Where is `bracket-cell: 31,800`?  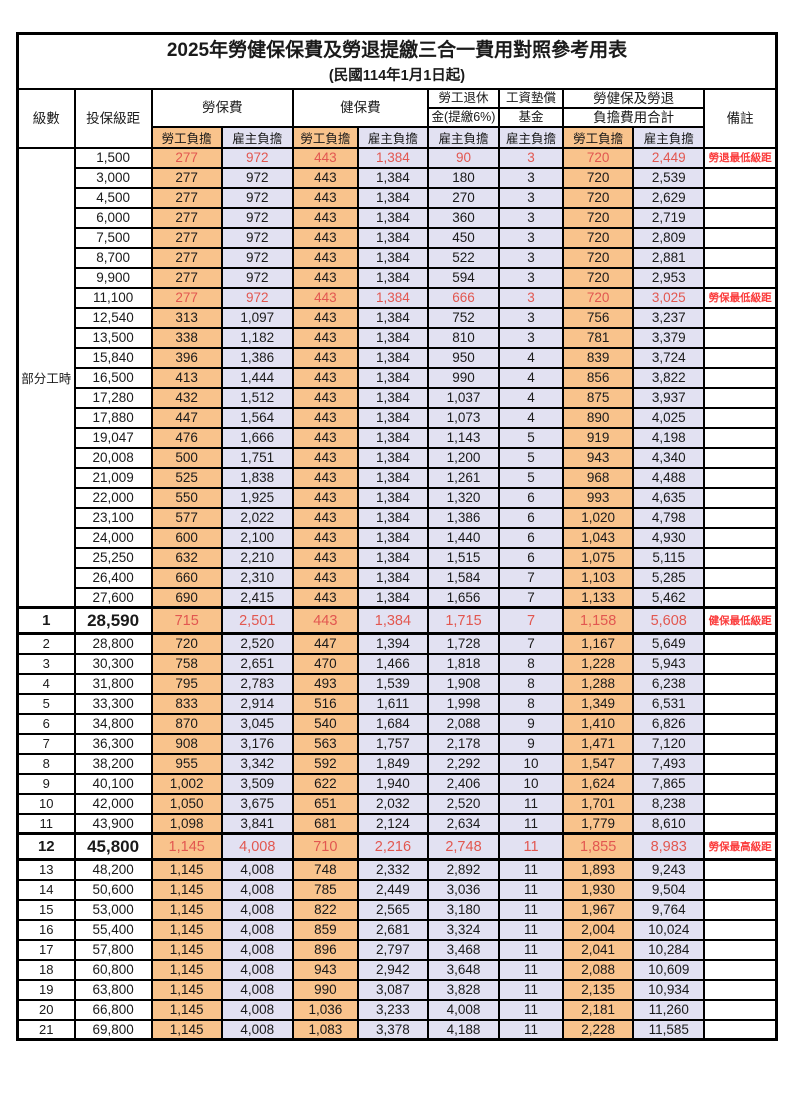 bracket-cell: 31,800 is located at coordinates (113, 683).